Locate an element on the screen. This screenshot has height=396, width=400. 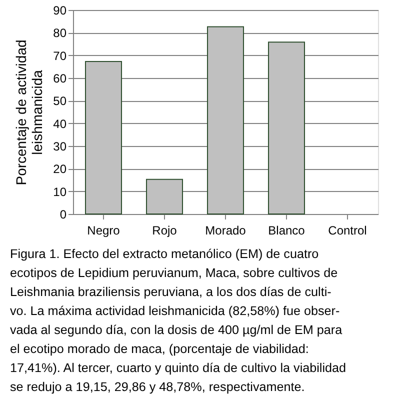
y-tick-label: 70 is located at coordinates (60, 55).